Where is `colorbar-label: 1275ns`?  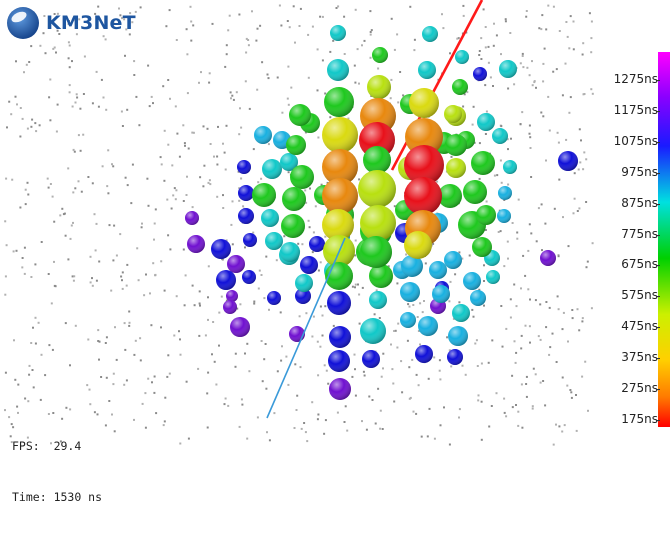
colorbar-label: 1275ns is located at coordinates (635, 79).